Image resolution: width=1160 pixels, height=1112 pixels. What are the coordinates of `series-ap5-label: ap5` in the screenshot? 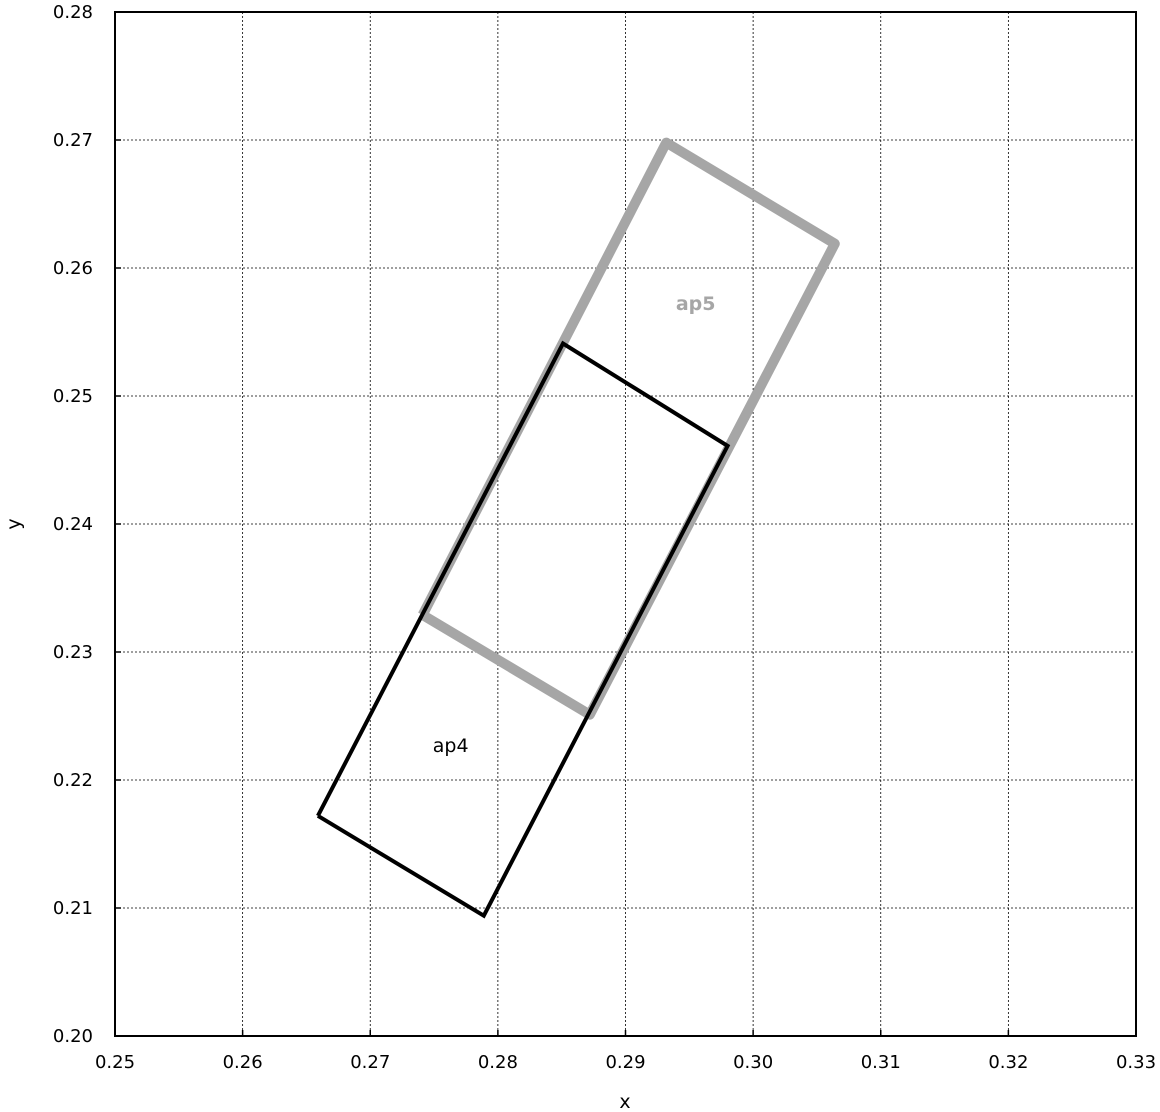 It's located at (696, 304).